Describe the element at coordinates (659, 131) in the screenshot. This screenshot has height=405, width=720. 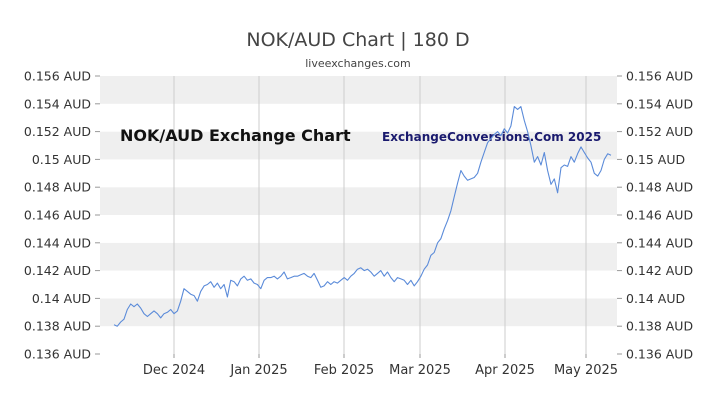
I see `y-tick-label-right: 0.152 AUD` at that location.